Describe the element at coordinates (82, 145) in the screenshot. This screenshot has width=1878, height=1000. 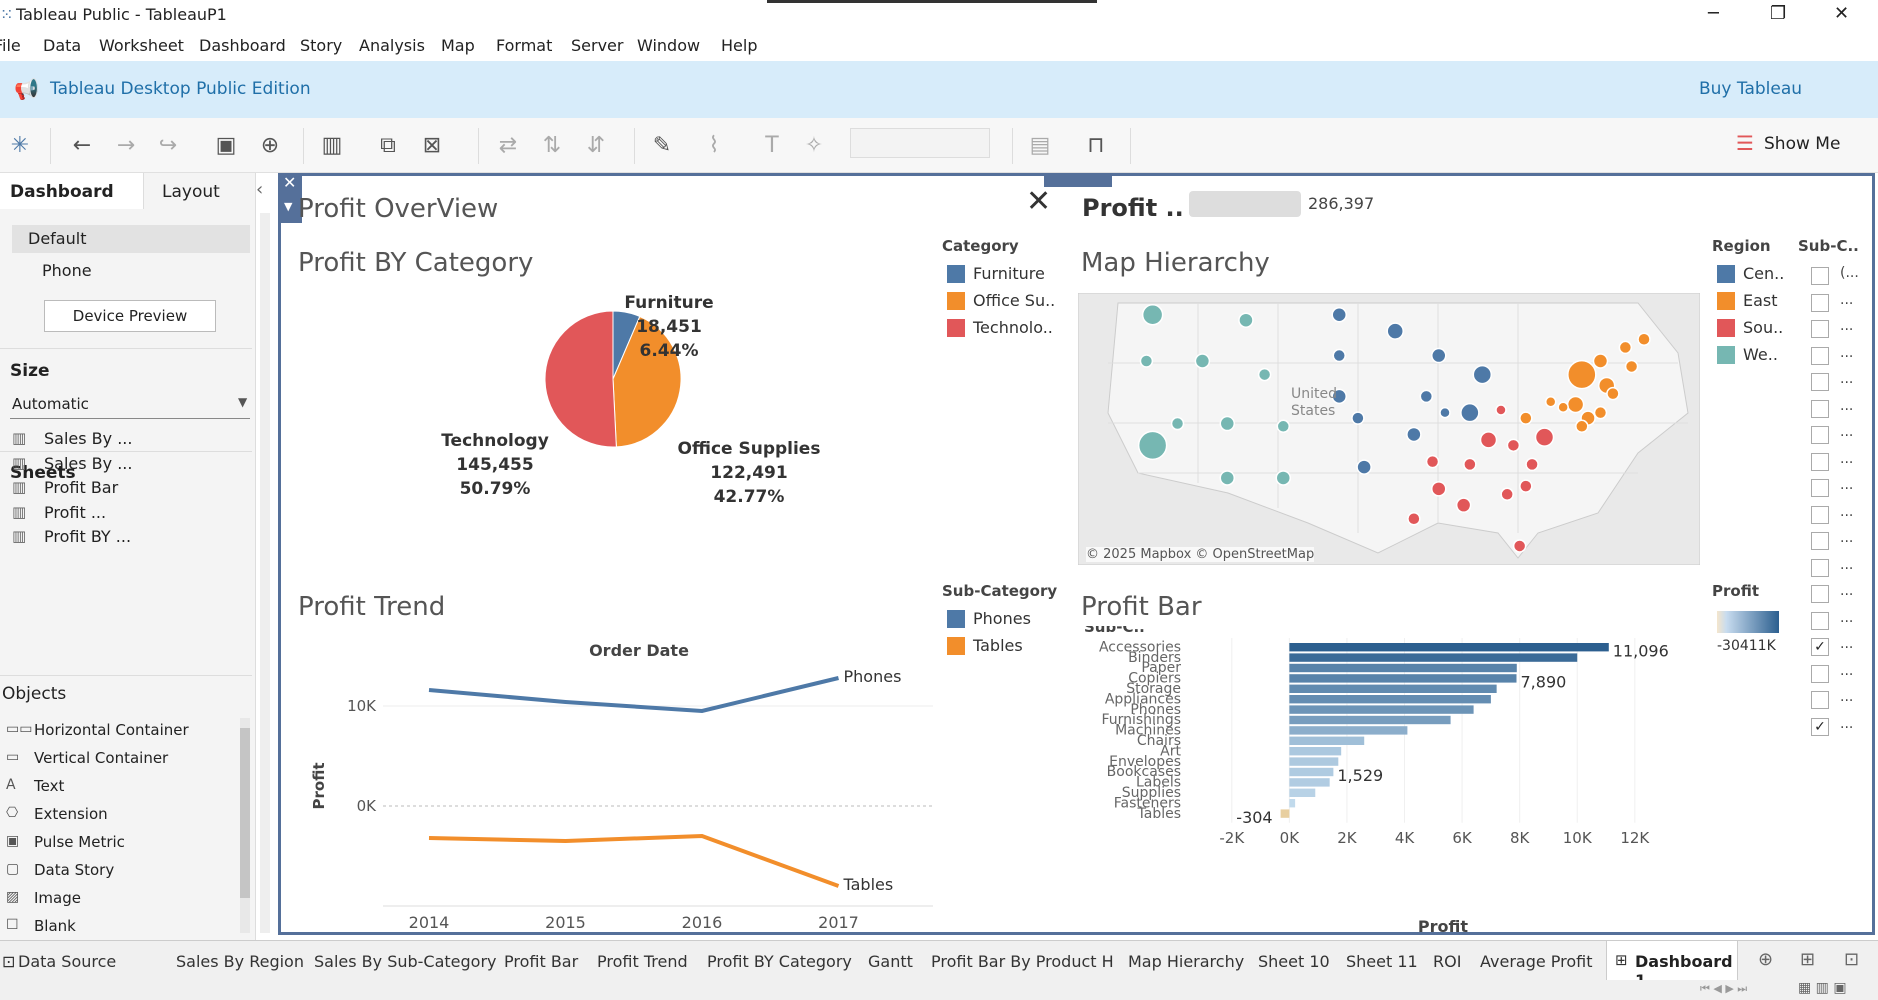
I see `undo-icon: ←` at that location.